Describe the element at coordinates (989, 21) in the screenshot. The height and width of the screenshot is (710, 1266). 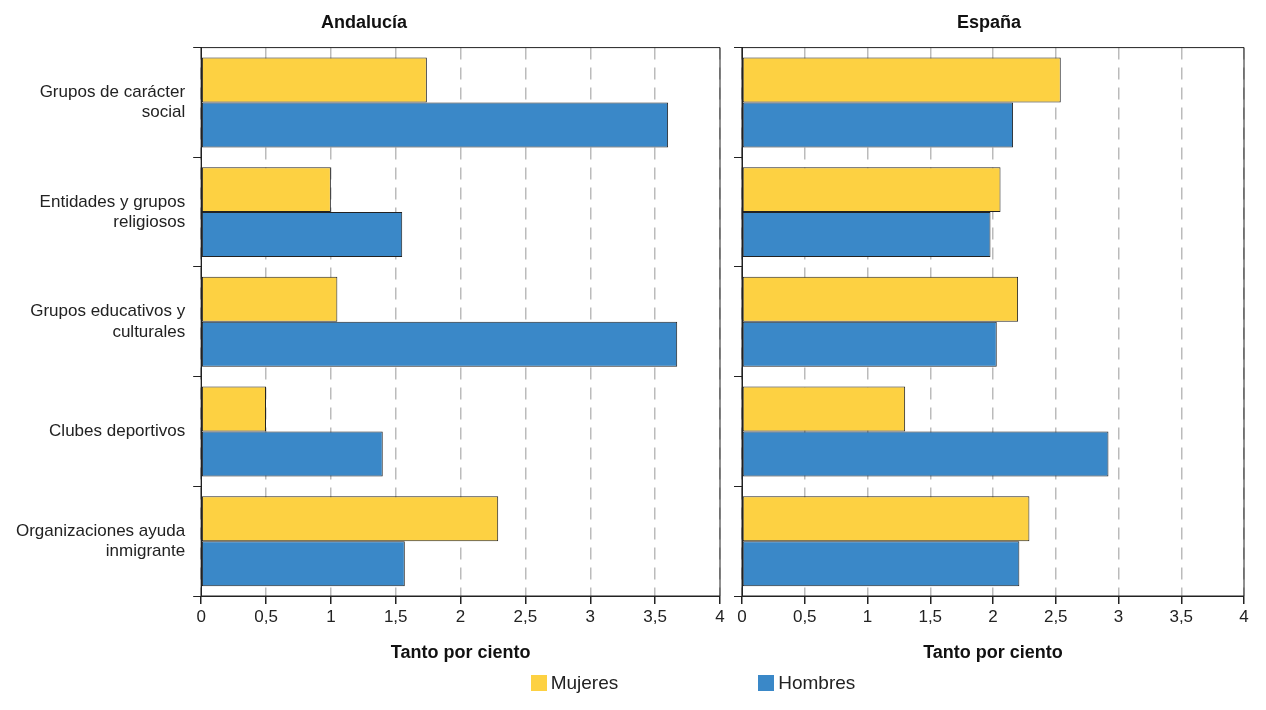
I see `chart-title: España` at that location.